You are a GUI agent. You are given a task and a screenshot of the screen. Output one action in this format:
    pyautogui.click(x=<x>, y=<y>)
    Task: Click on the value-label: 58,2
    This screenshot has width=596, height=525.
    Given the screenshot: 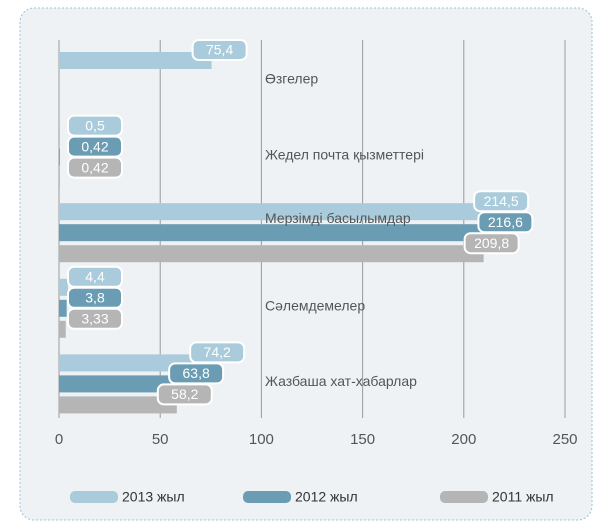 What is the action you would take?
    pyautogui.click(x=184, y=394)
    